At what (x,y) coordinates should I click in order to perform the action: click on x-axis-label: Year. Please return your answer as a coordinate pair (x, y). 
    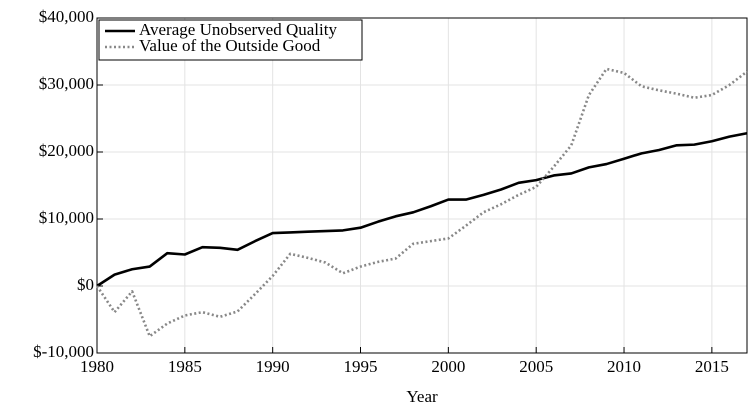
    Looking at the image, I should click on (422, 396).